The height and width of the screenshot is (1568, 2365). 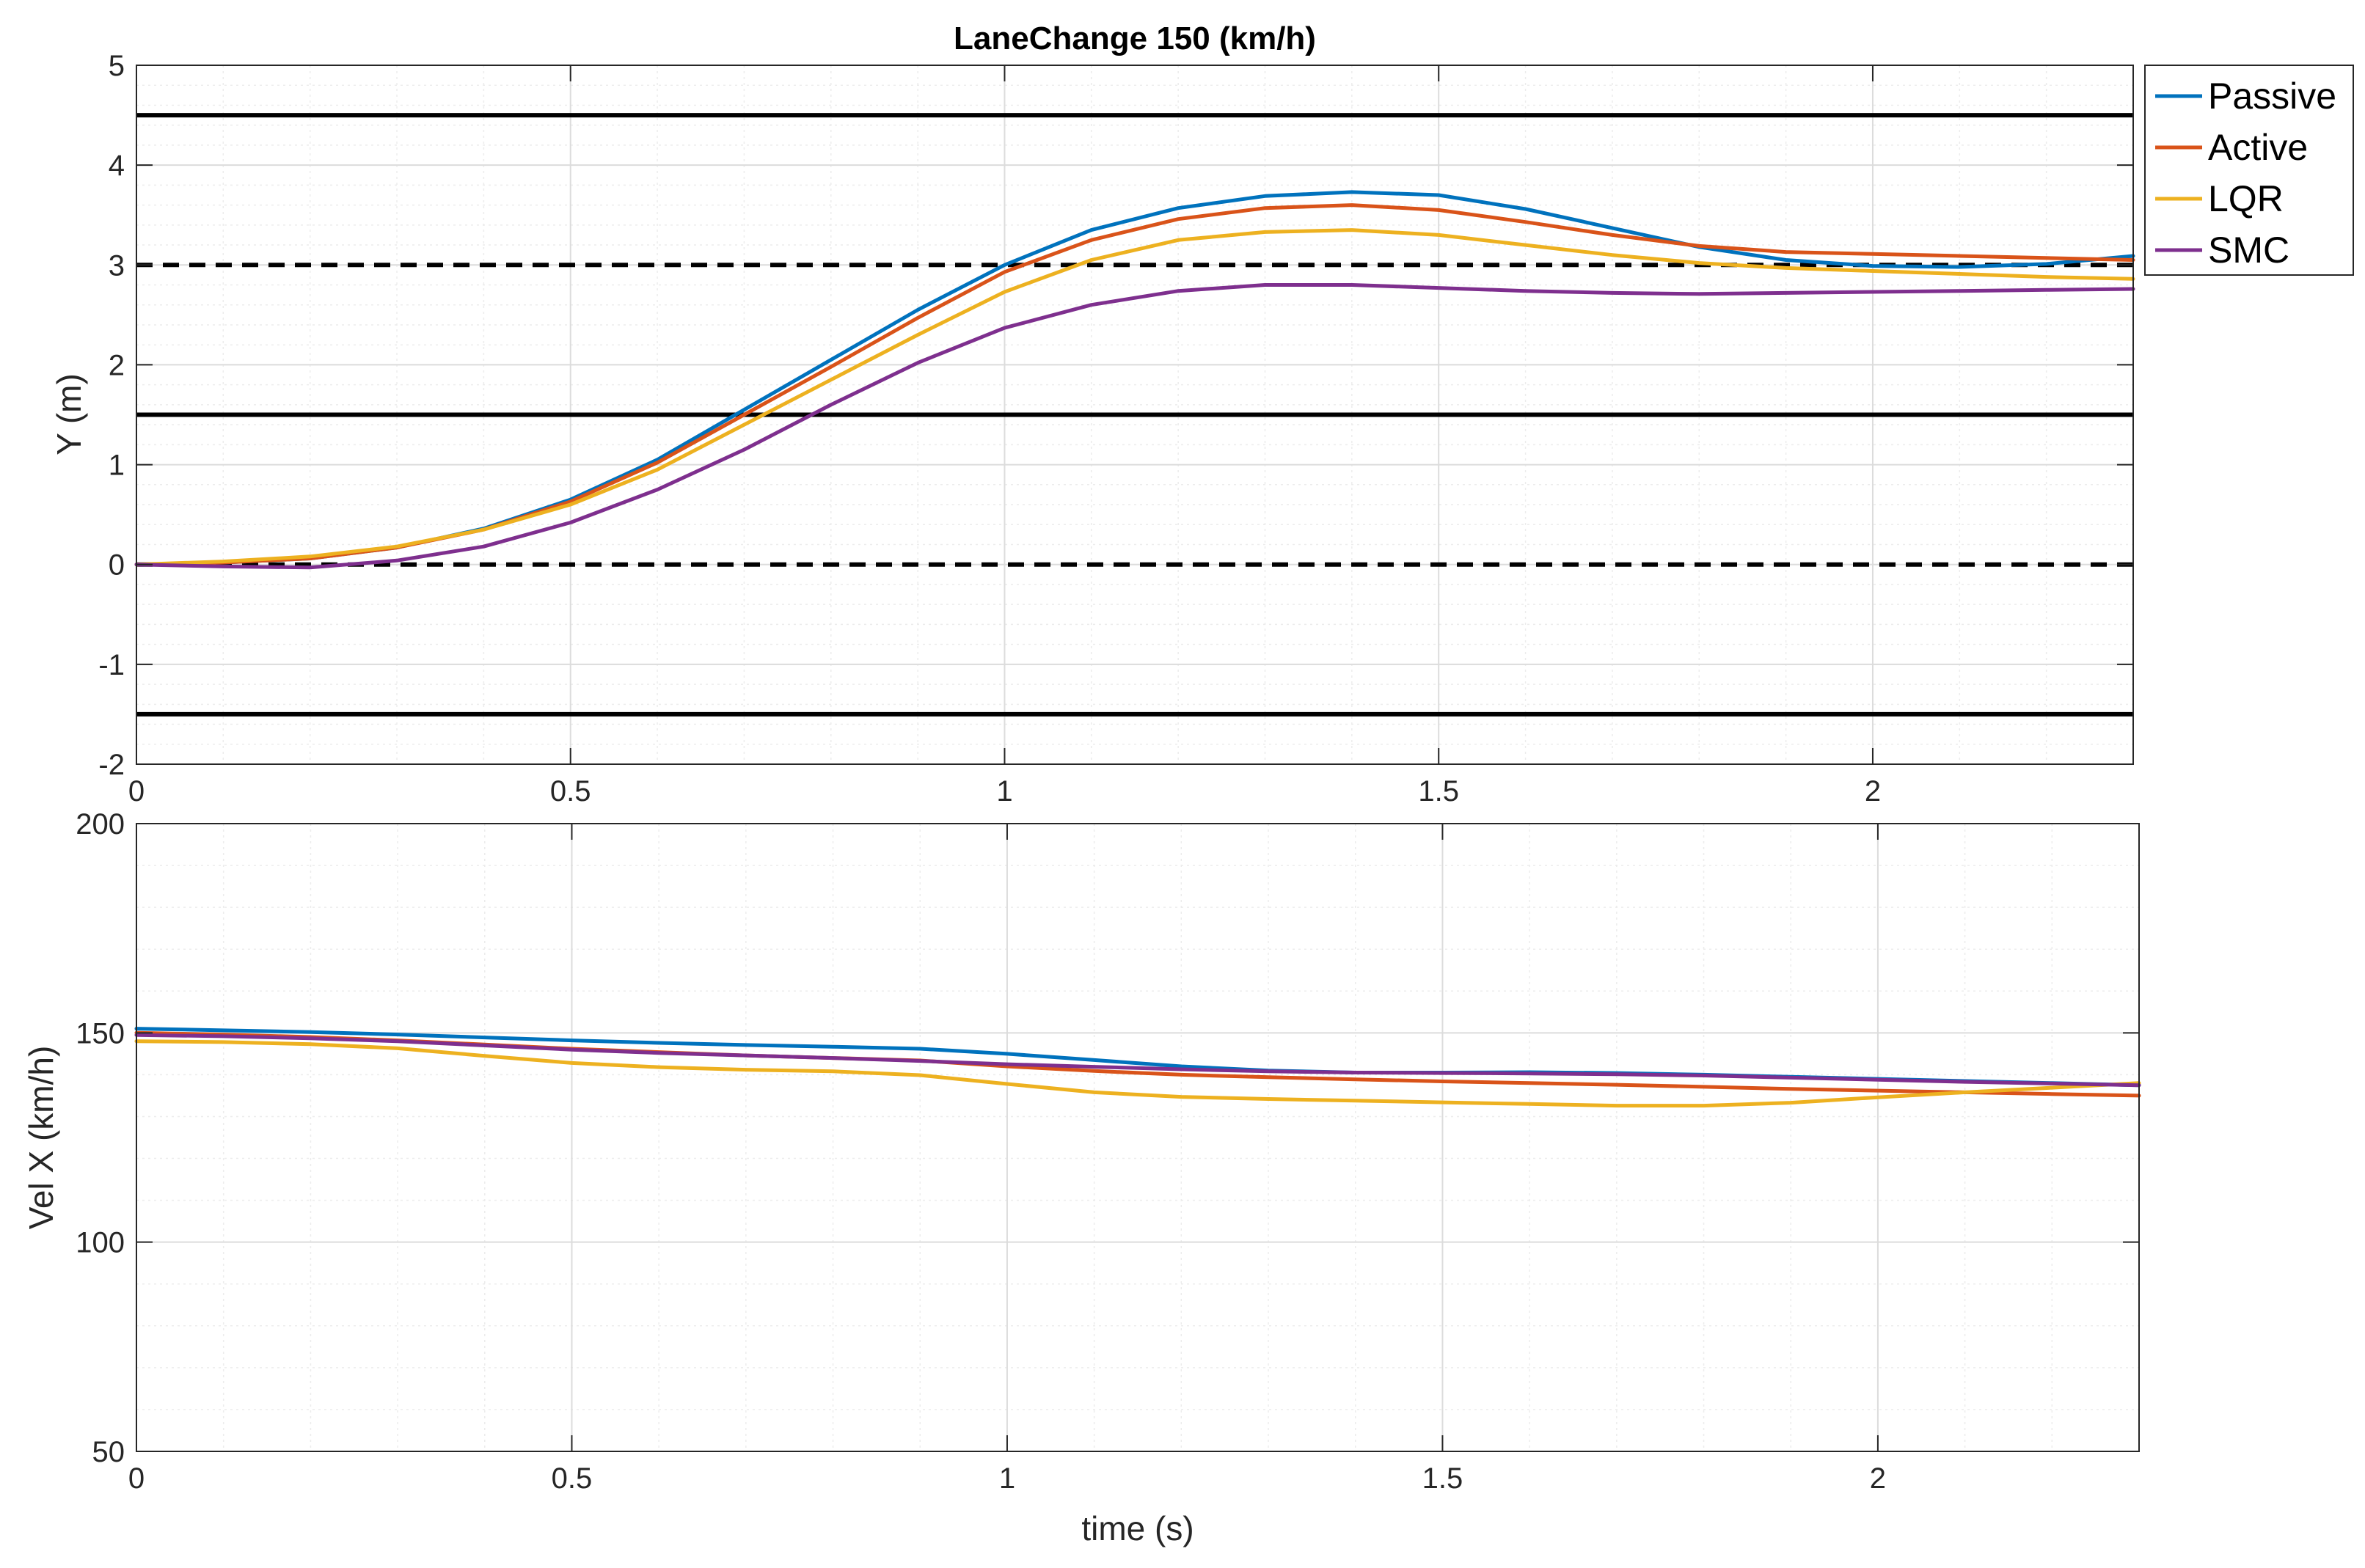 I want to click on legend-label-passive: Passive, so click(x=2272, y=96).